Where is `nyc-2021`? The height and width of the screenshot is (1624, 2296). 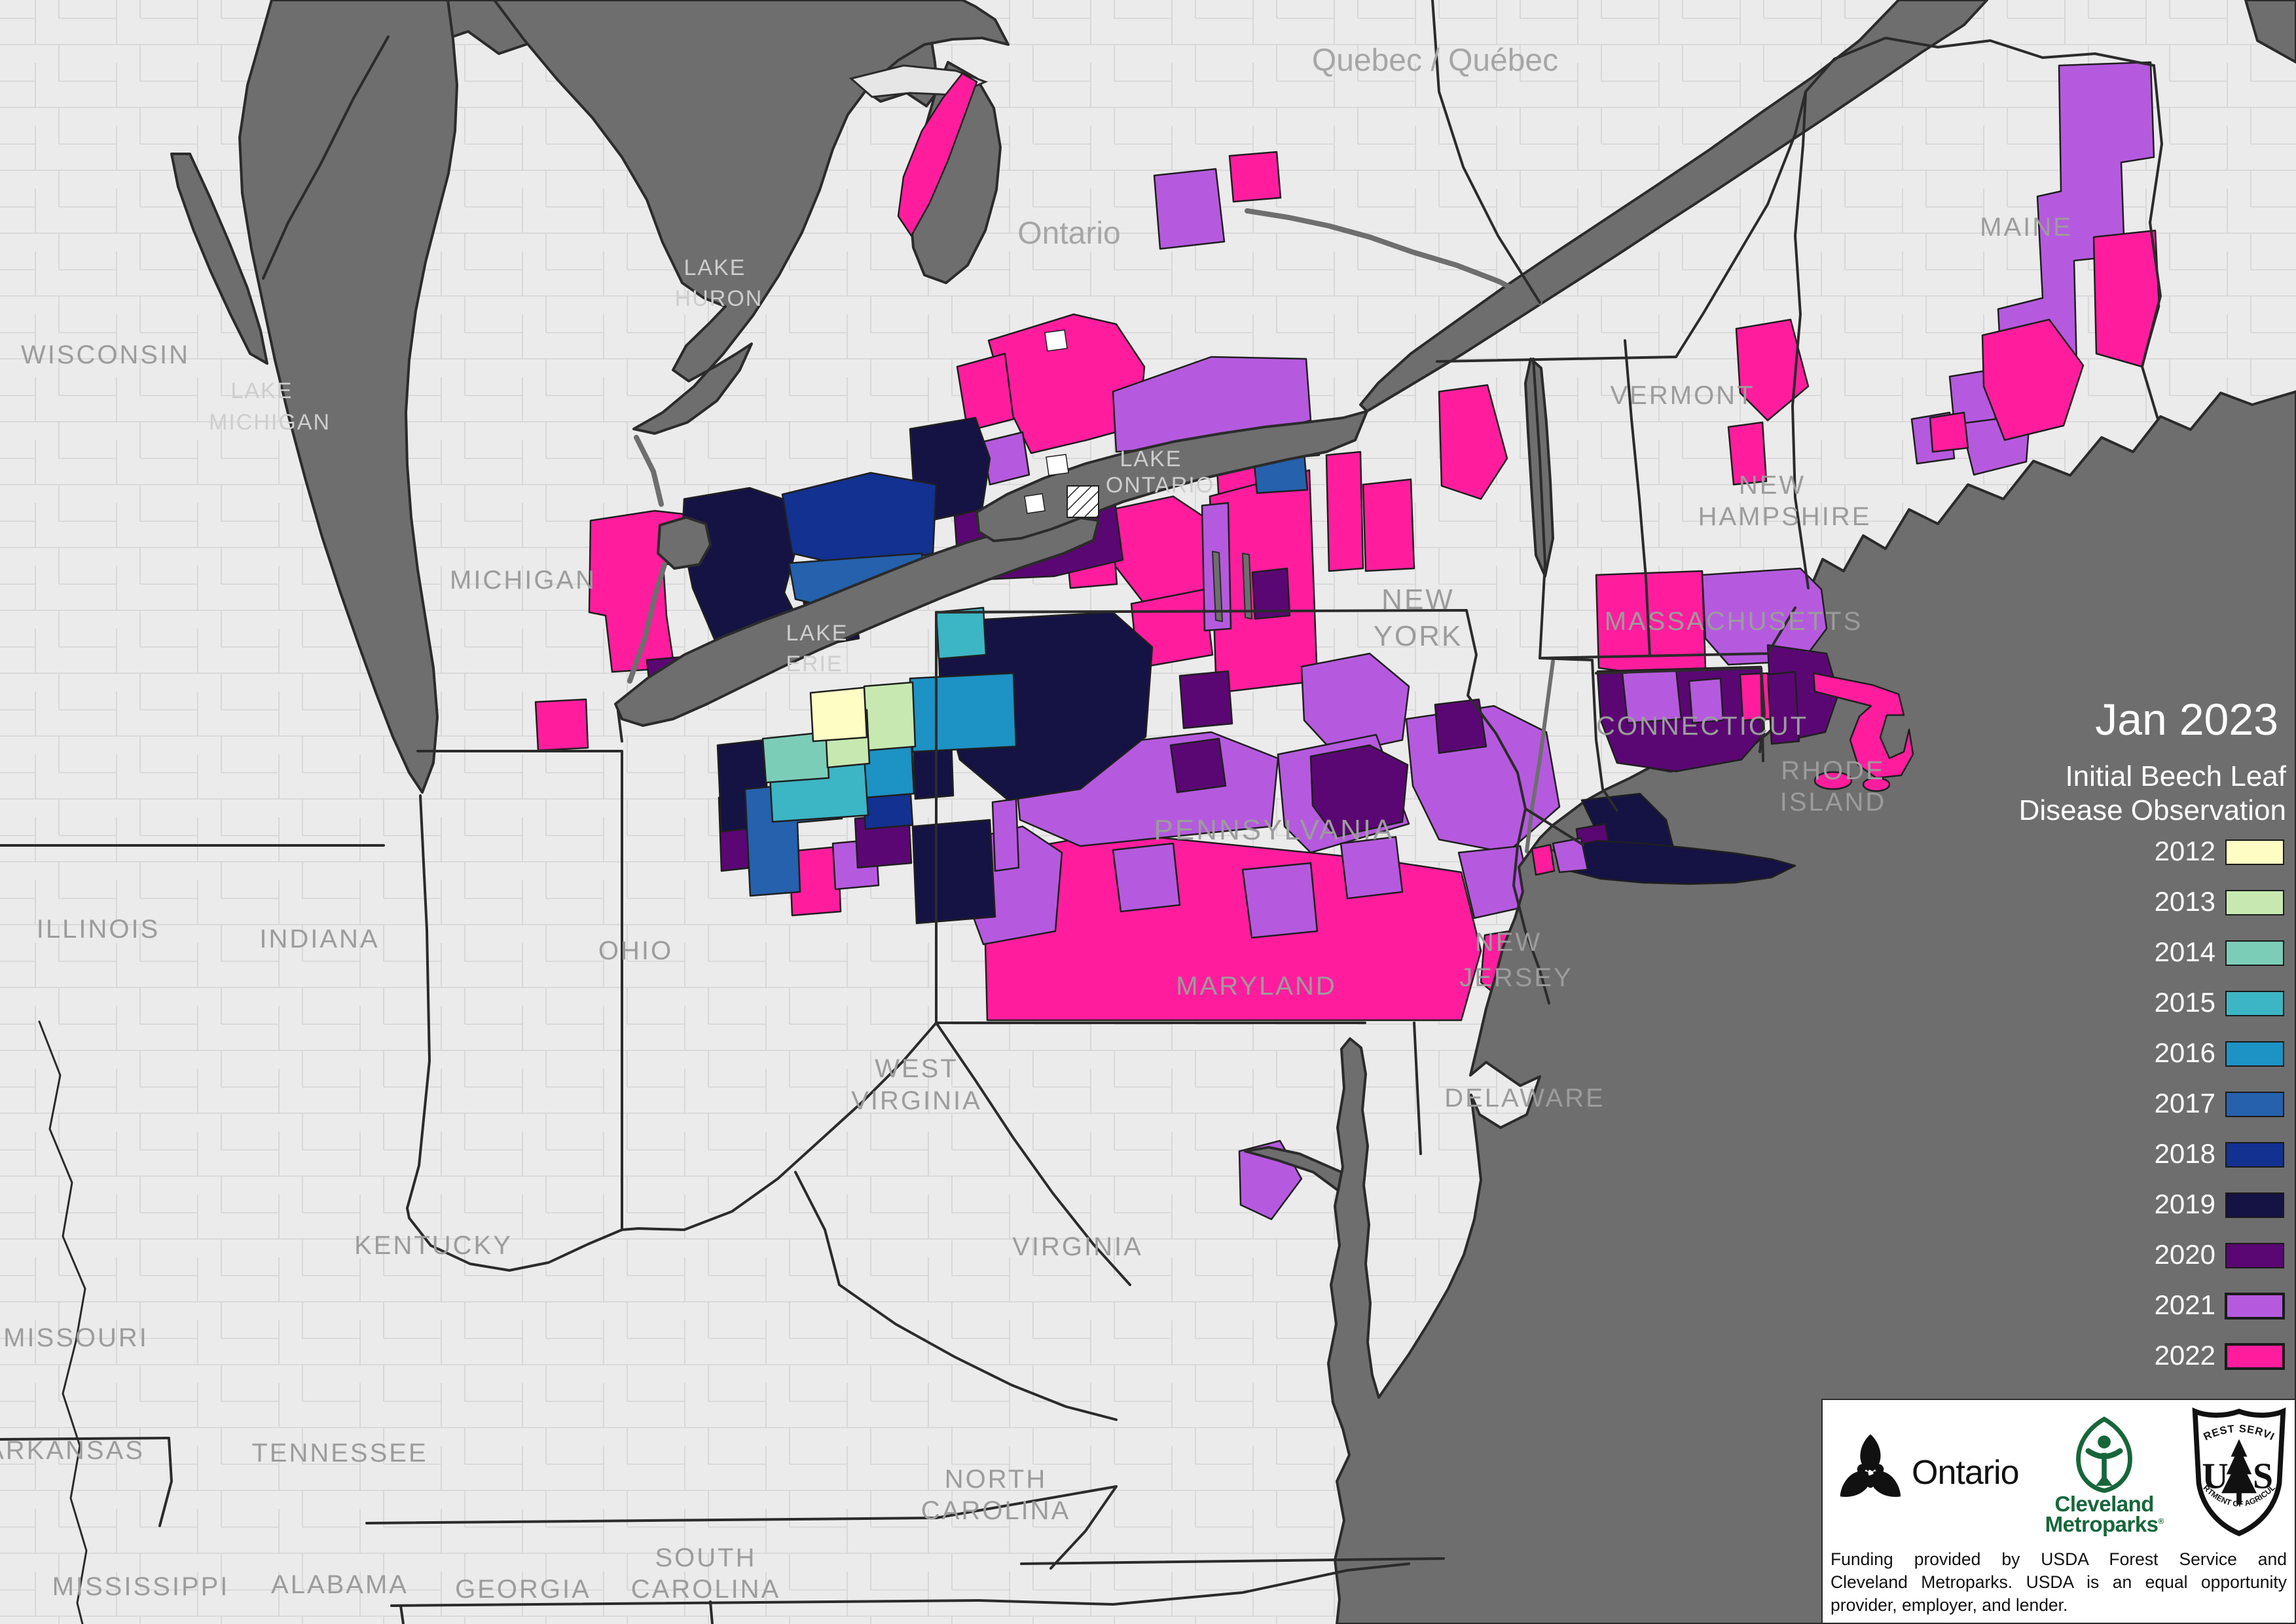
nyc-2021 is located at coordinates (1570, 855).